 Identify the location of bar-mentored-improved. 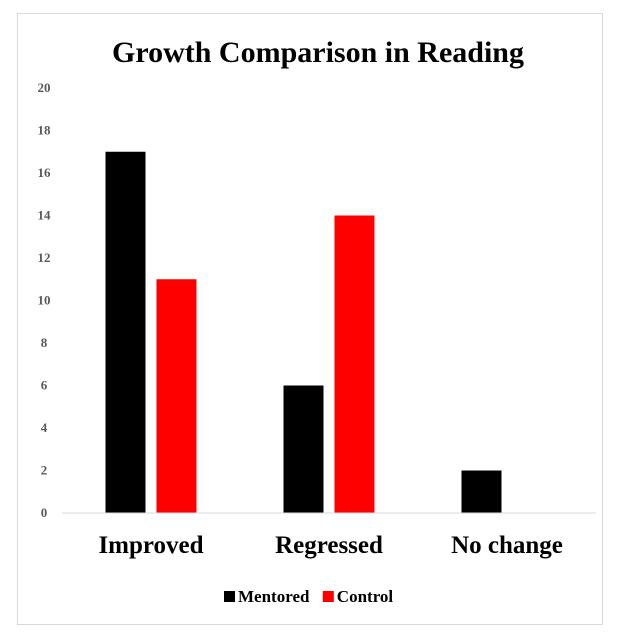
(125, 332).